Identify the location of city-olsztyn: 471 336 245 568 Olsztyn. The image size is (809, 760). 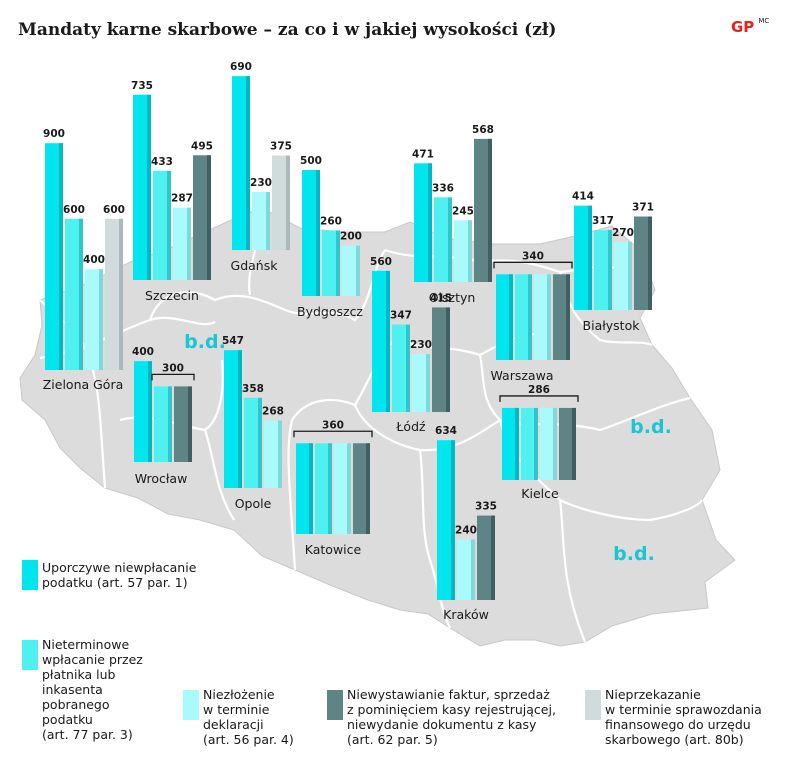
(453, 214).